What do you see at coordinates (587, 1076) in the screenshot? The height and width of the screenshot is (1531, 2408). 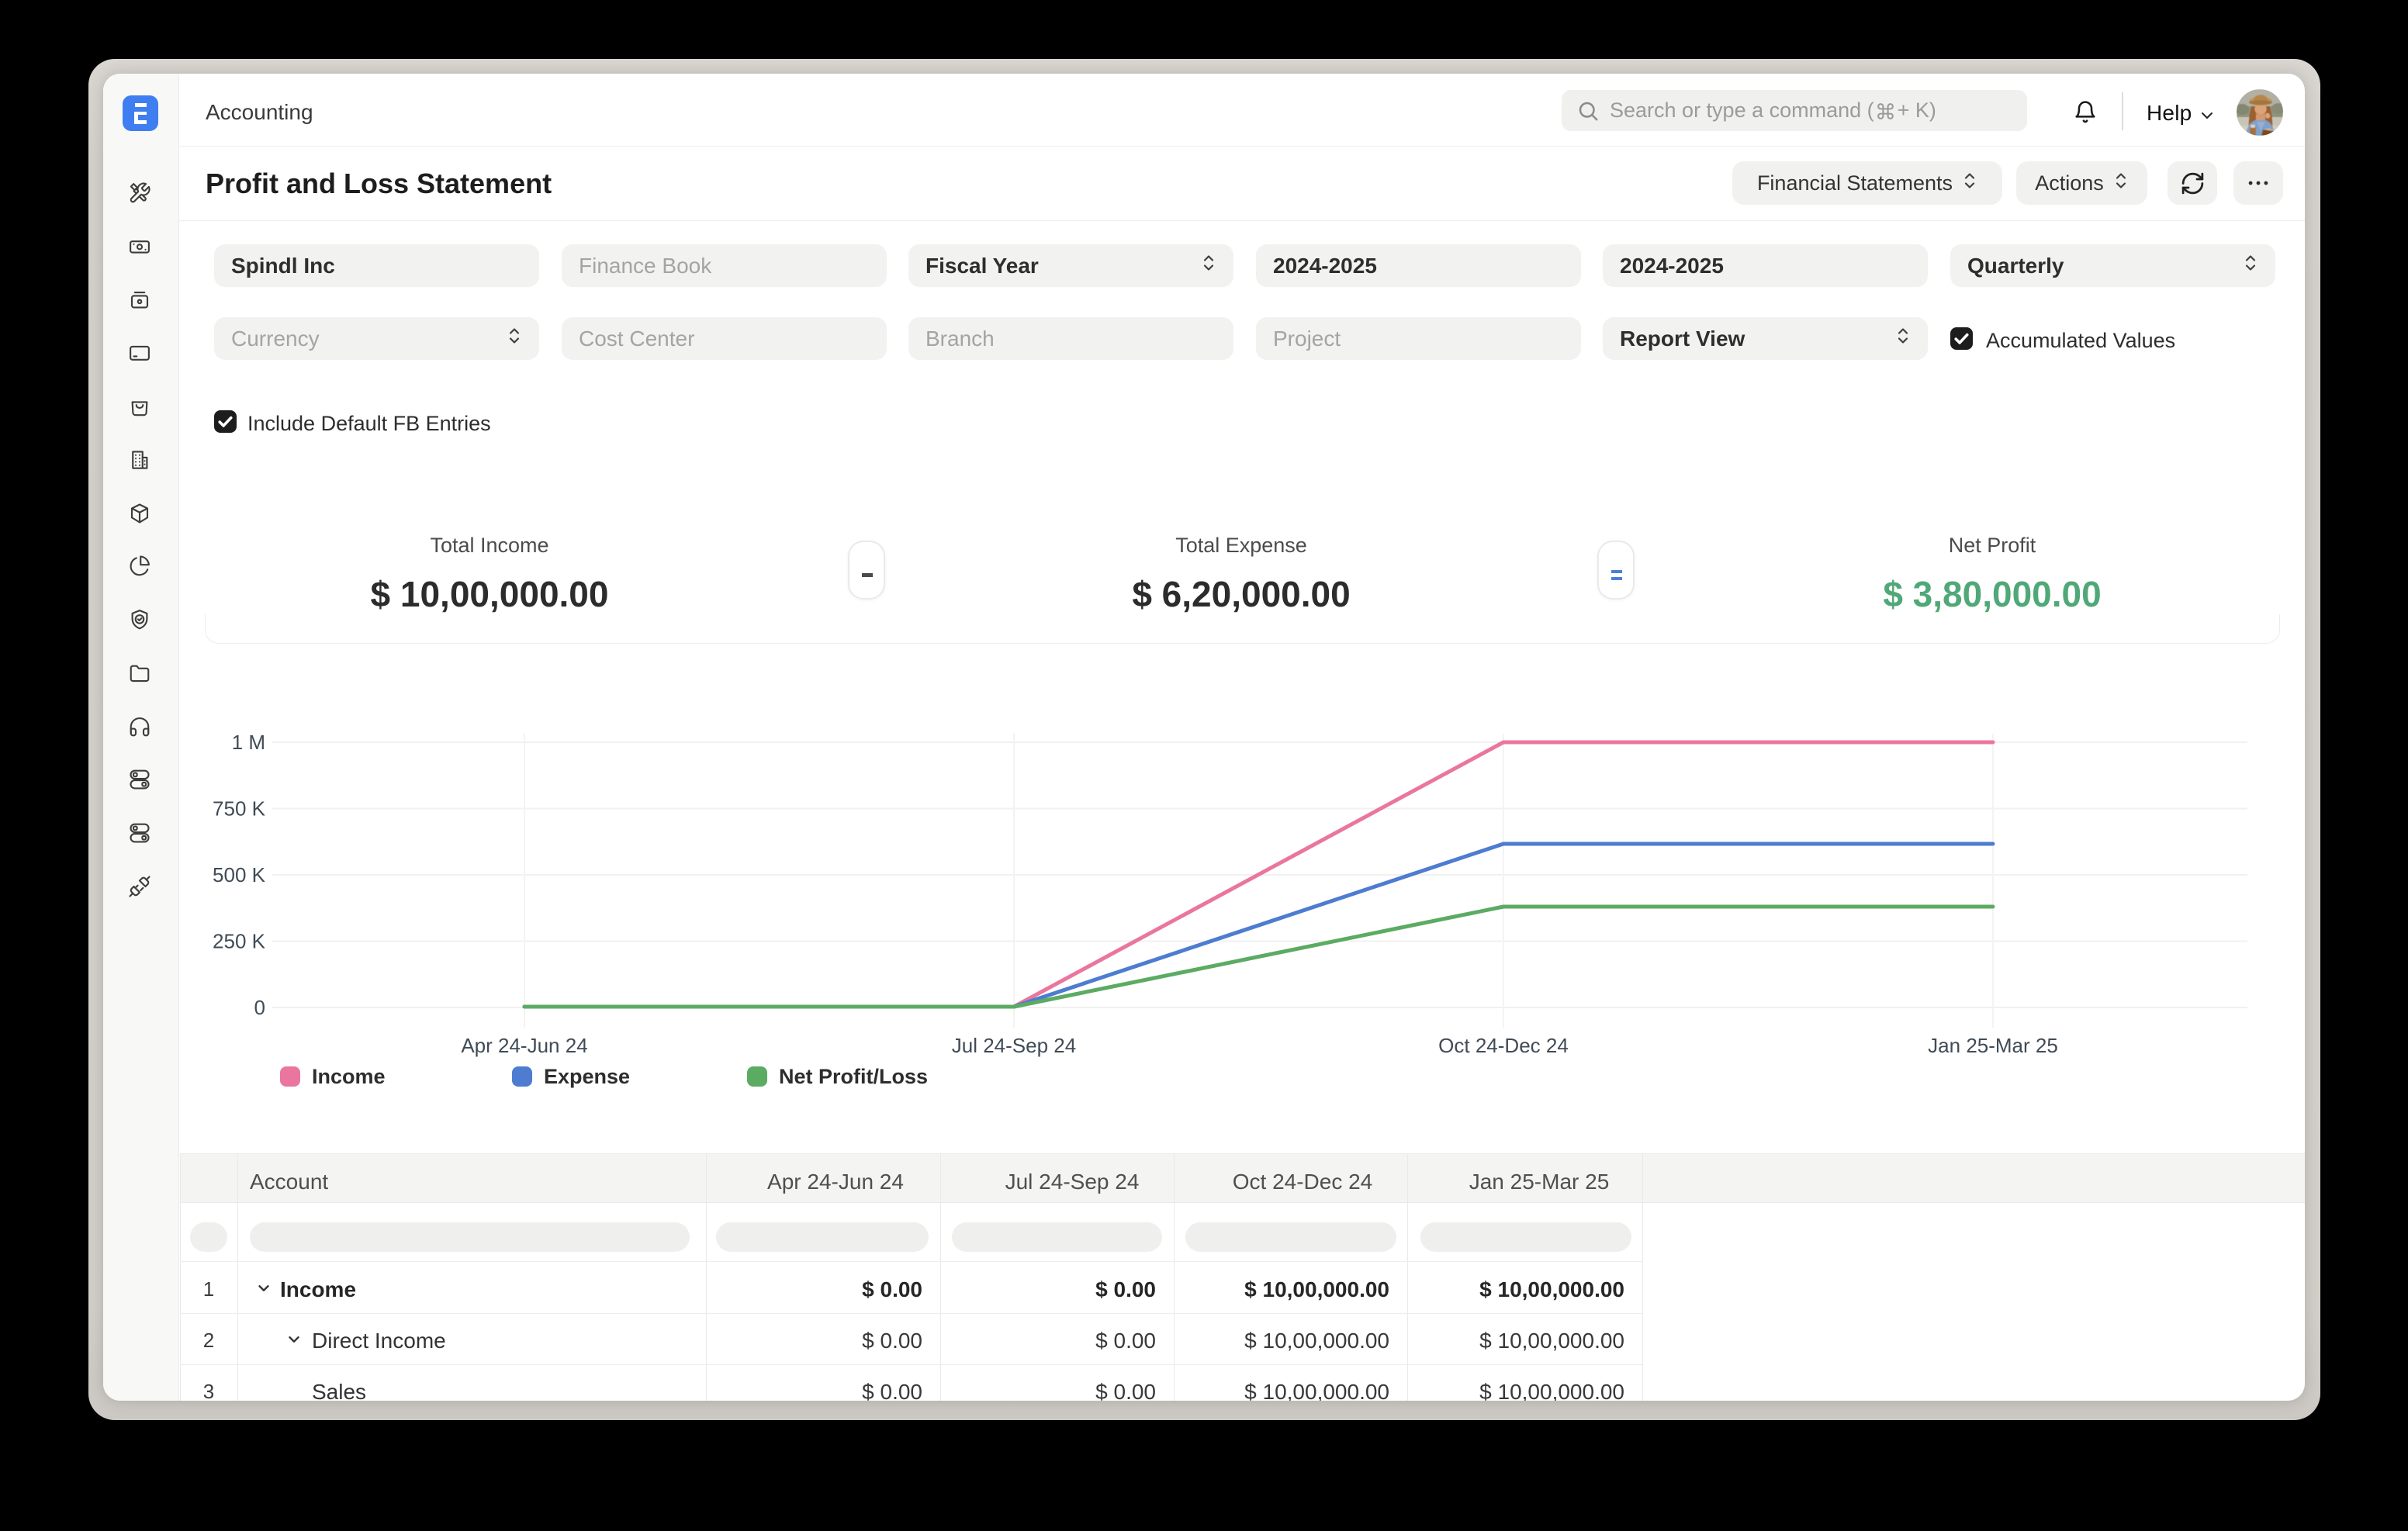 I see `svg-text: Expense` at bounding box center [587, 1076].